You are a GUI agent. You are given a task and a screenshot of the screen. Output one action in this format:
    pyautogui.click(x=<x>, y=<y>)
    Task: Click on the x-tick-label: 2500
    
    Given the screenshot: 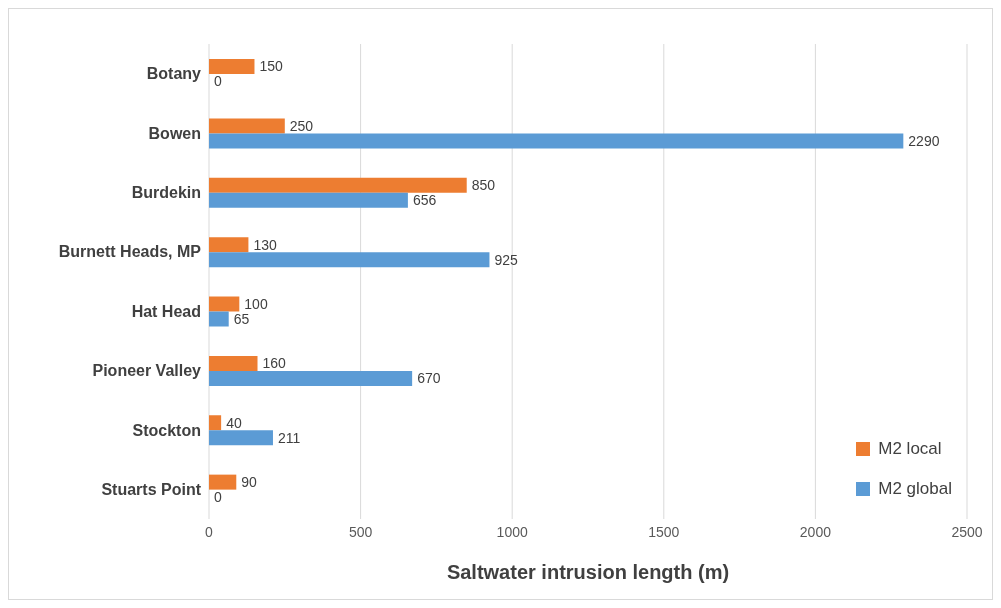 What is the action you would take?
    pyautogui.click(x=967, y=531)
    